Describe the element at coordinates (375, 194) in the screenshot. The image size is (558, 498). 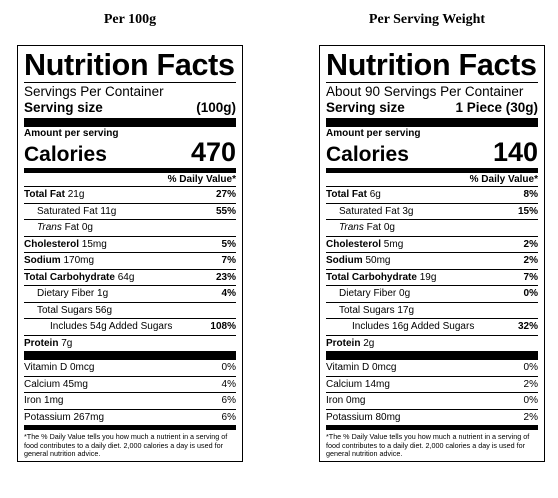
I see `nutrient-amount: 6g` at that location.